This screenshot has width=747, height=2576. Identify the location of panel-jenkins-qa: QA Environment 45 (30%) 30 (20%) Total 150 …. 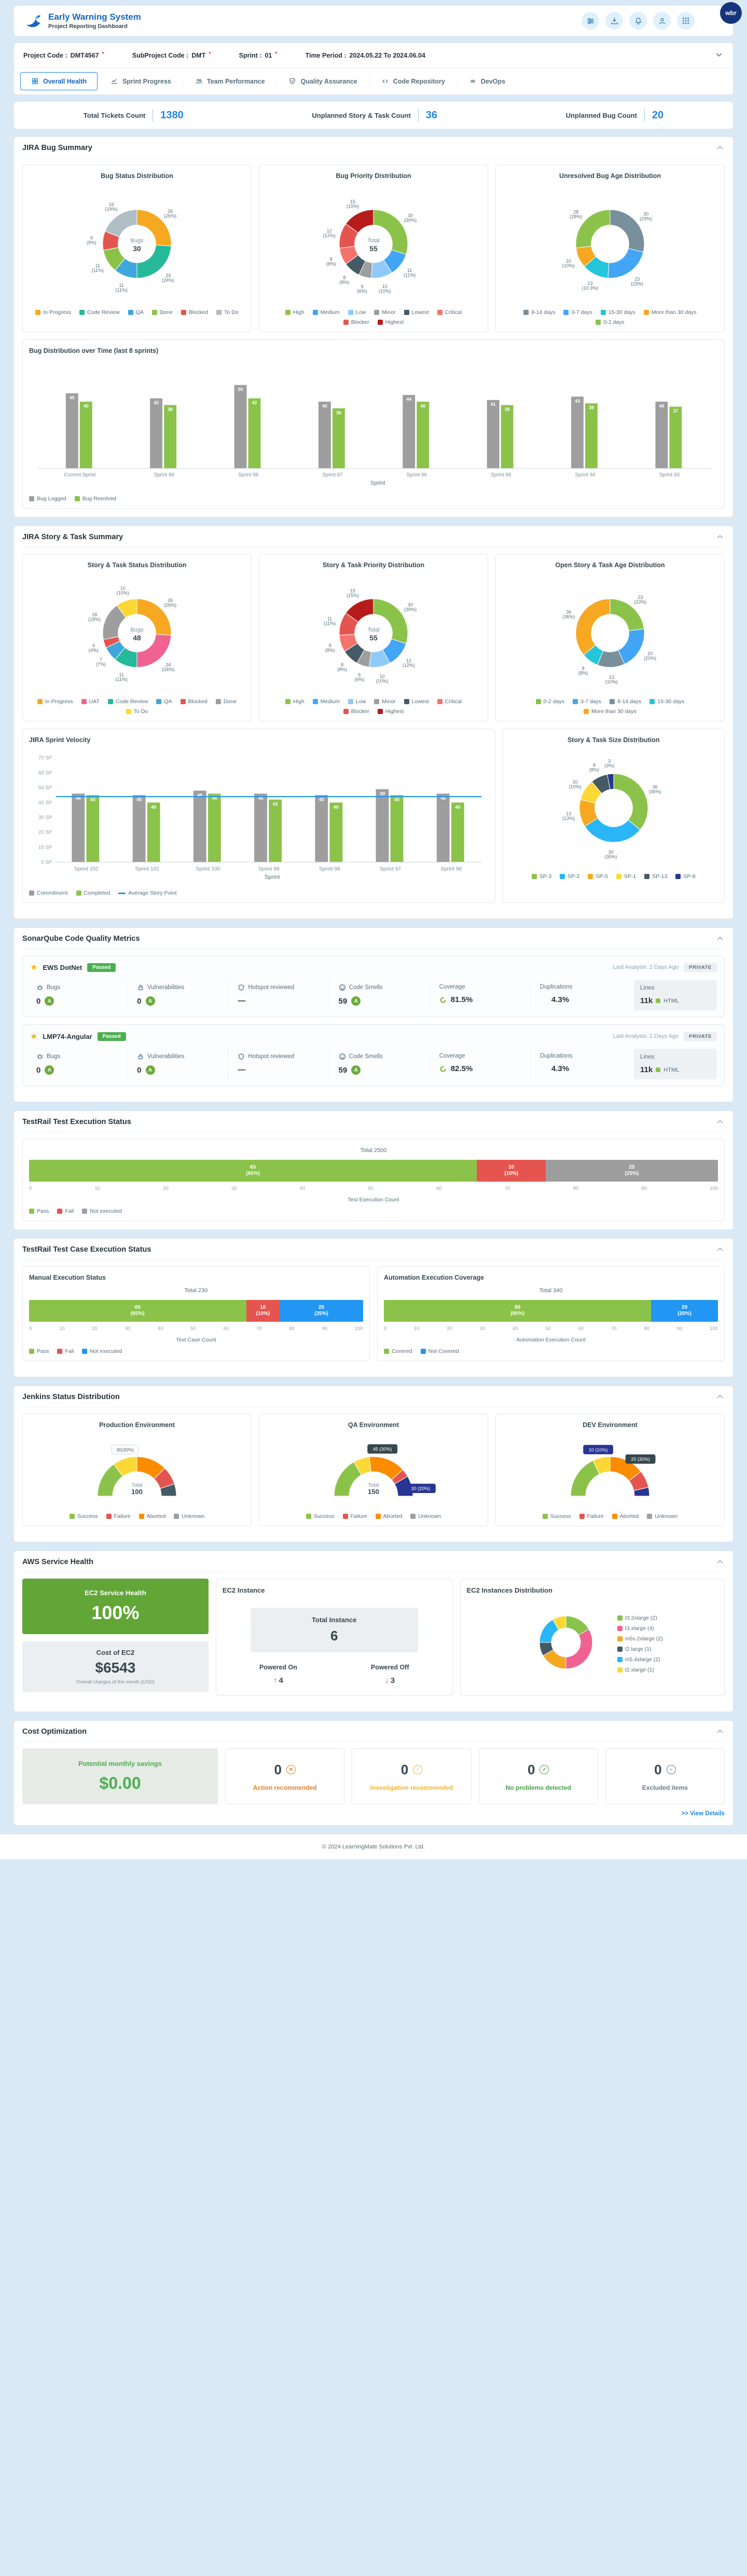
(374, 1470).